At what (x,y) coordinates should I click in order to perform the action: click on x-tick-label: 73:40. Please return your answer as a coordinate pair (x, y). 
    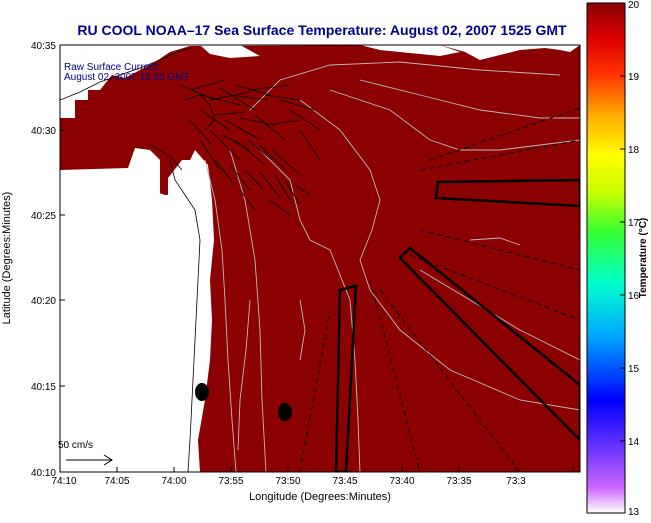
    Looking at the image, I should click on (401, 481).